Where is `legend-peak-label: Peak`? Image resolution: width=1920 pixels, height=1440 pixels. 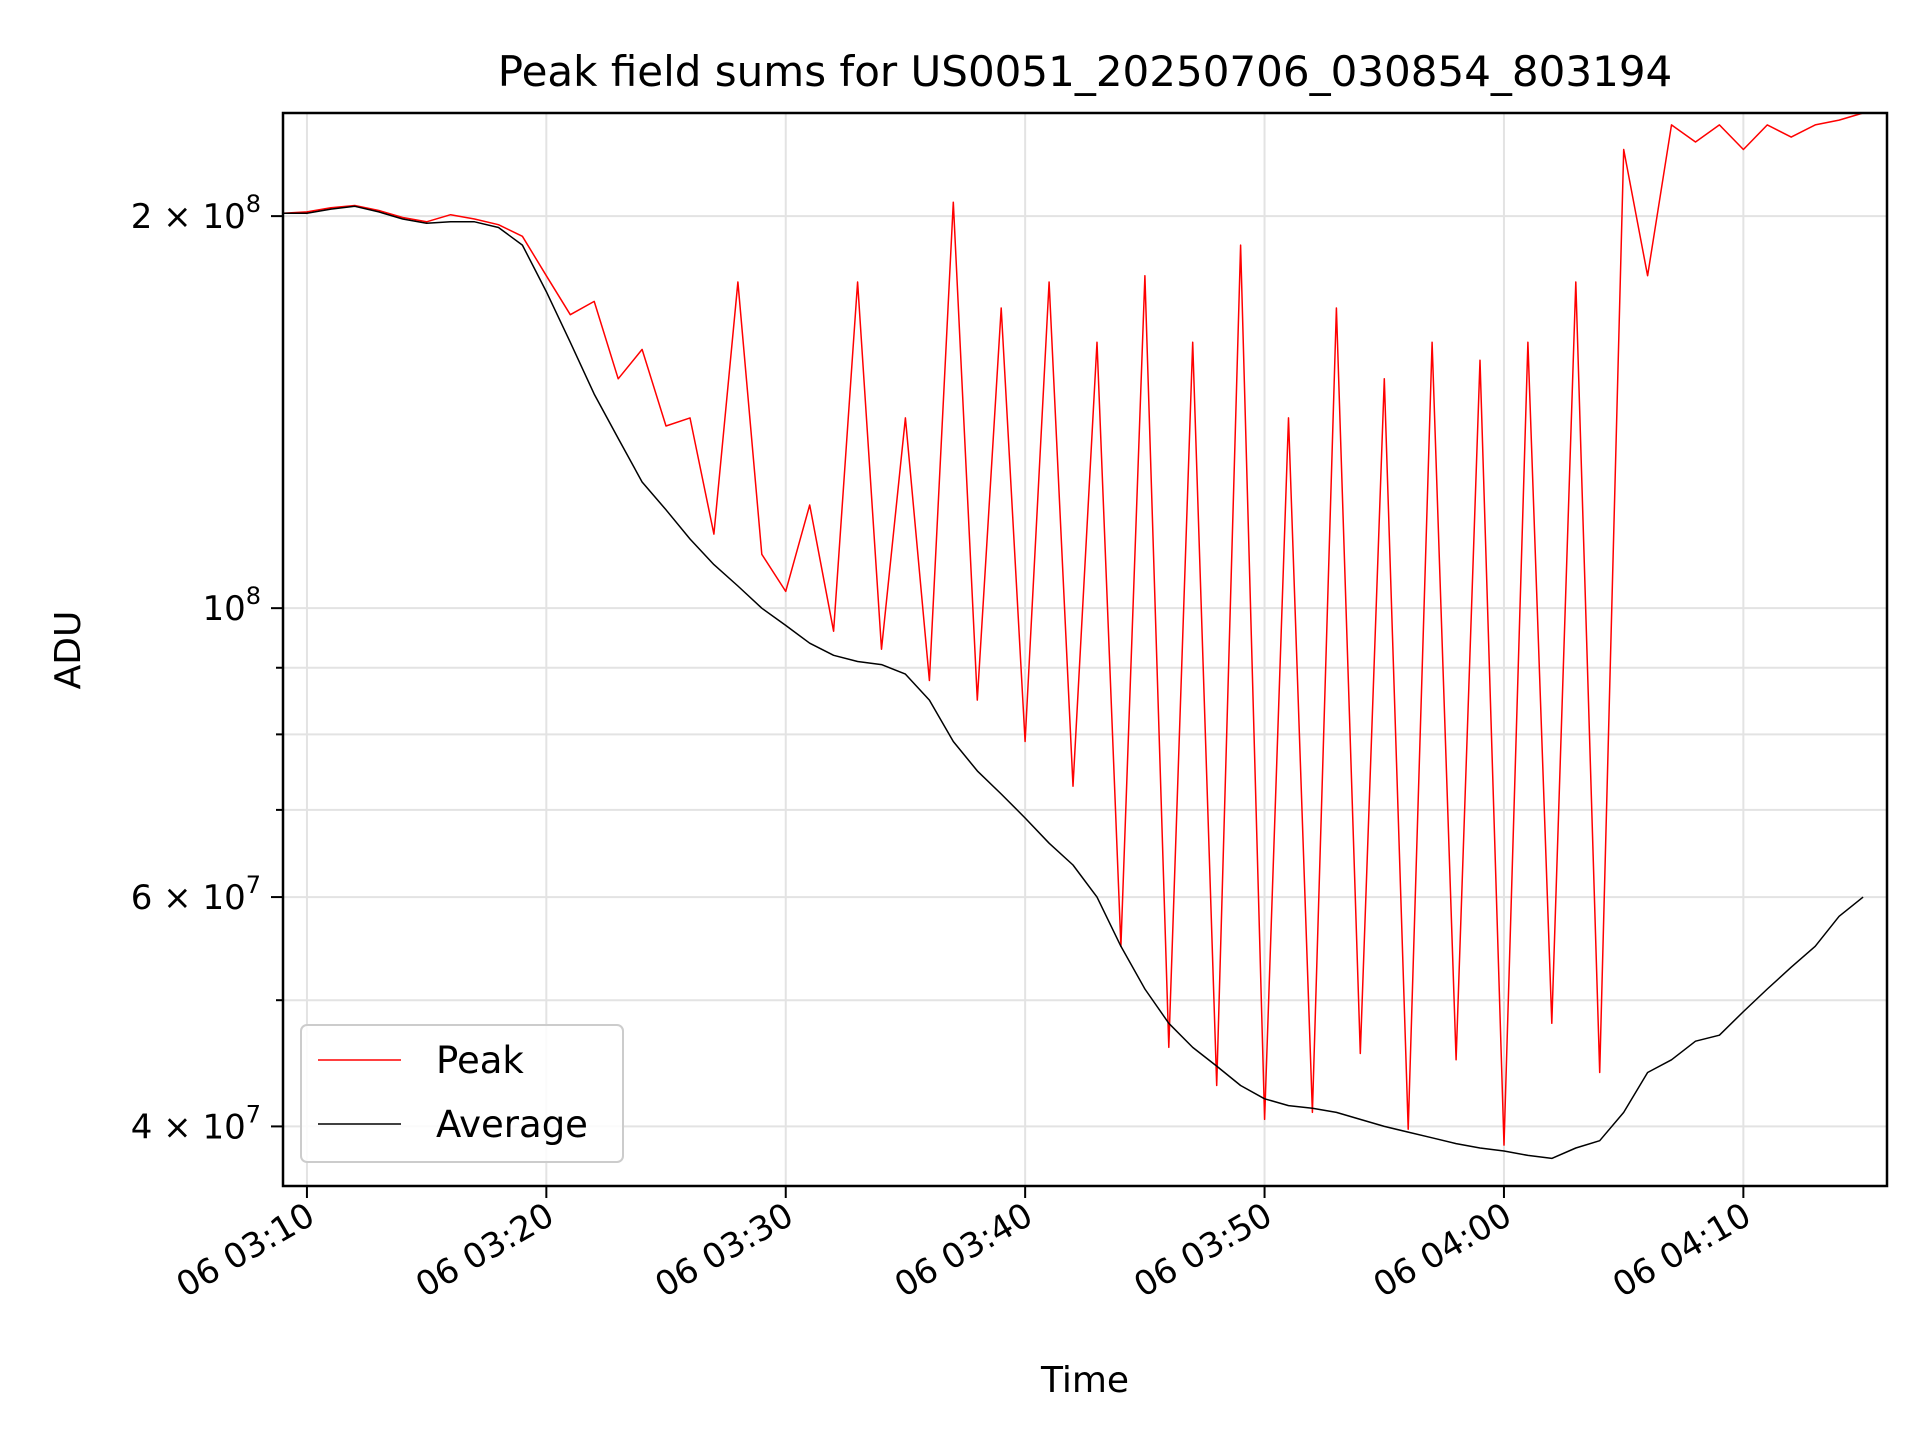 legend-peak-label: Peak is located at coordinates (480, 1060).